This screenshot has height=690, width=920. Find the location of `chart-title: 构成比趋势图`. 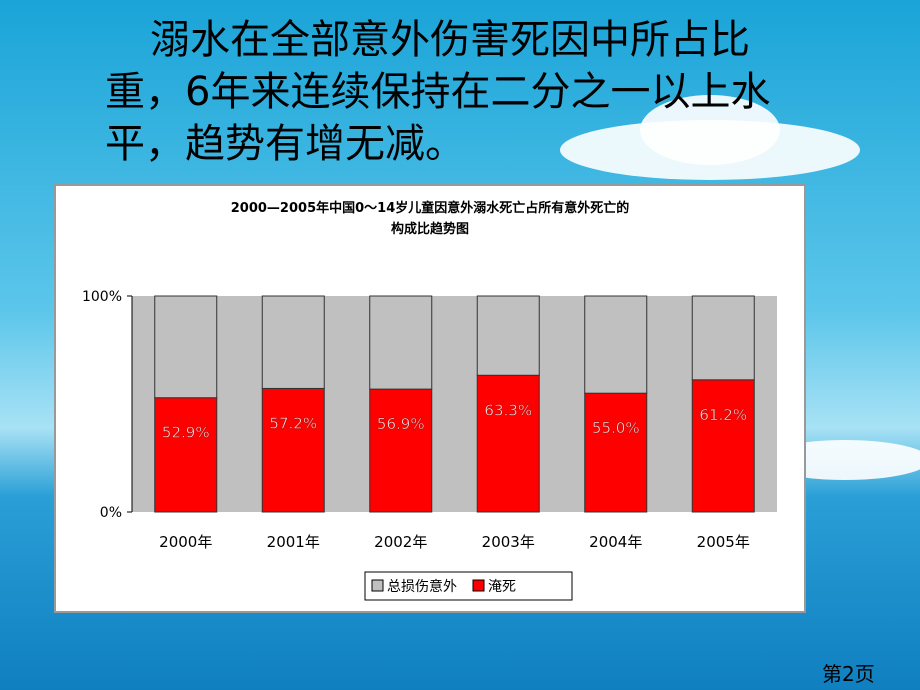

chart-title: 构成比趋势图 is located at coordinates (430, 229).